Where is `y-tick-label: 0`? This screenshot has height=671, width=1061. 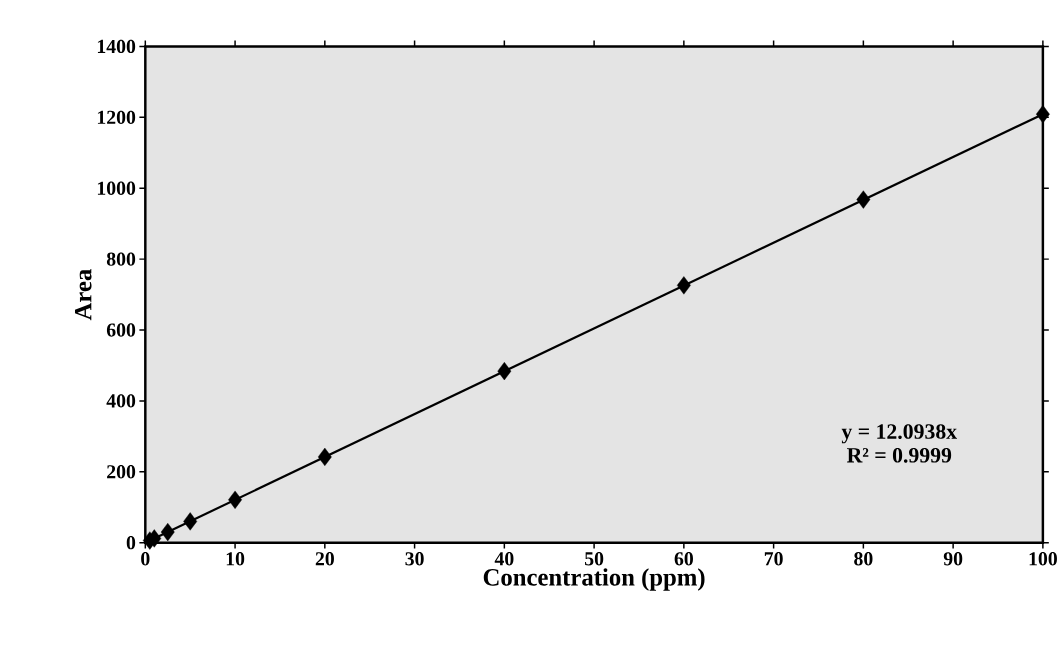
y-tick-label: 0 is located at coordinates (131, 542).